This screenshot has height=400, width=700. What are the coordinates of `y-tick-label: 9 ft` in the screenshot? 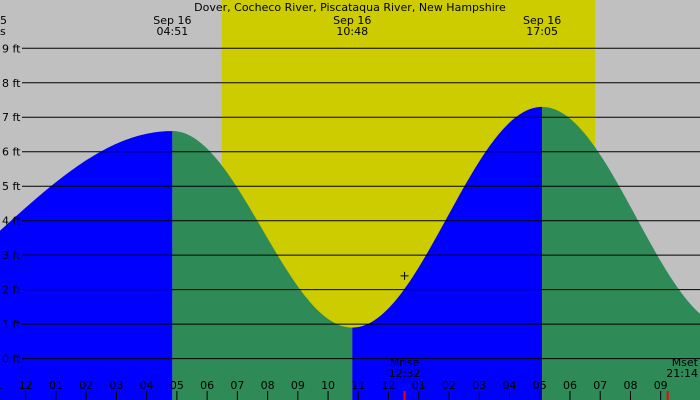 It's located at (11, 48).